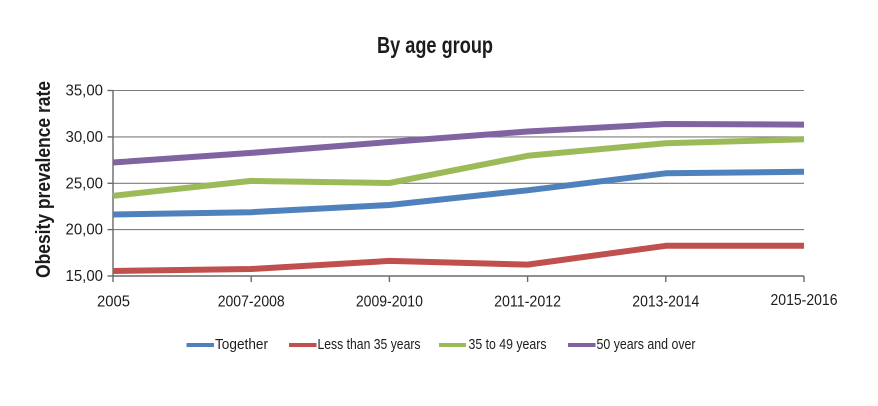  I want to click on svg-text: By age group, so click(435, 45).